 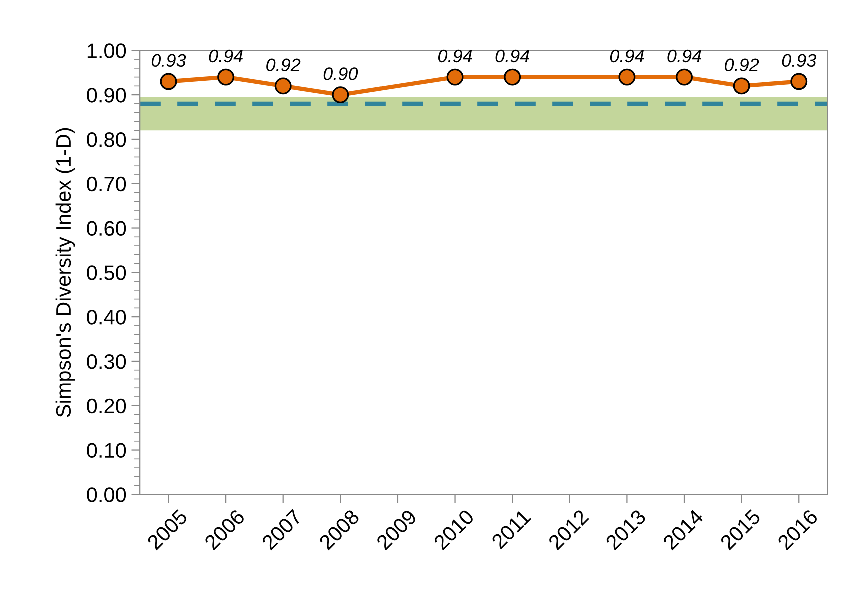 What do you see at coordinates (106, 228) in the screenshot?
I see `text: 0.60` at bounding box center [106, 228].